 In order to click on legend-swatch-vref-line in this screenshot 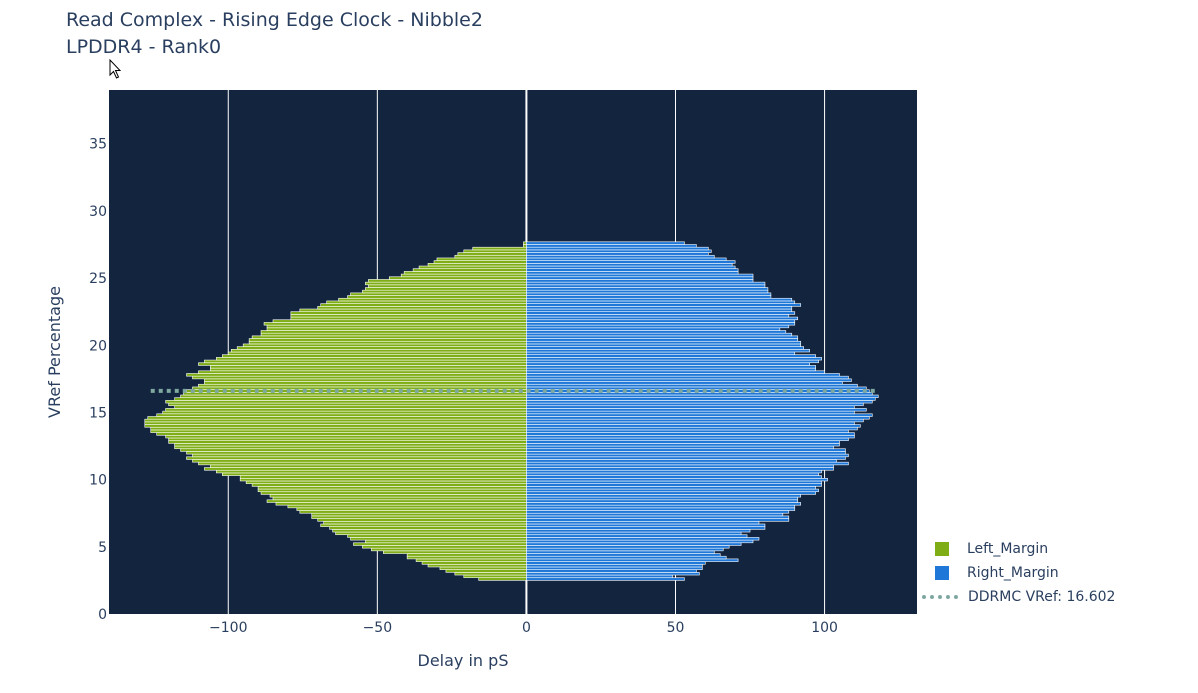, I will do `click(940, 597)`.